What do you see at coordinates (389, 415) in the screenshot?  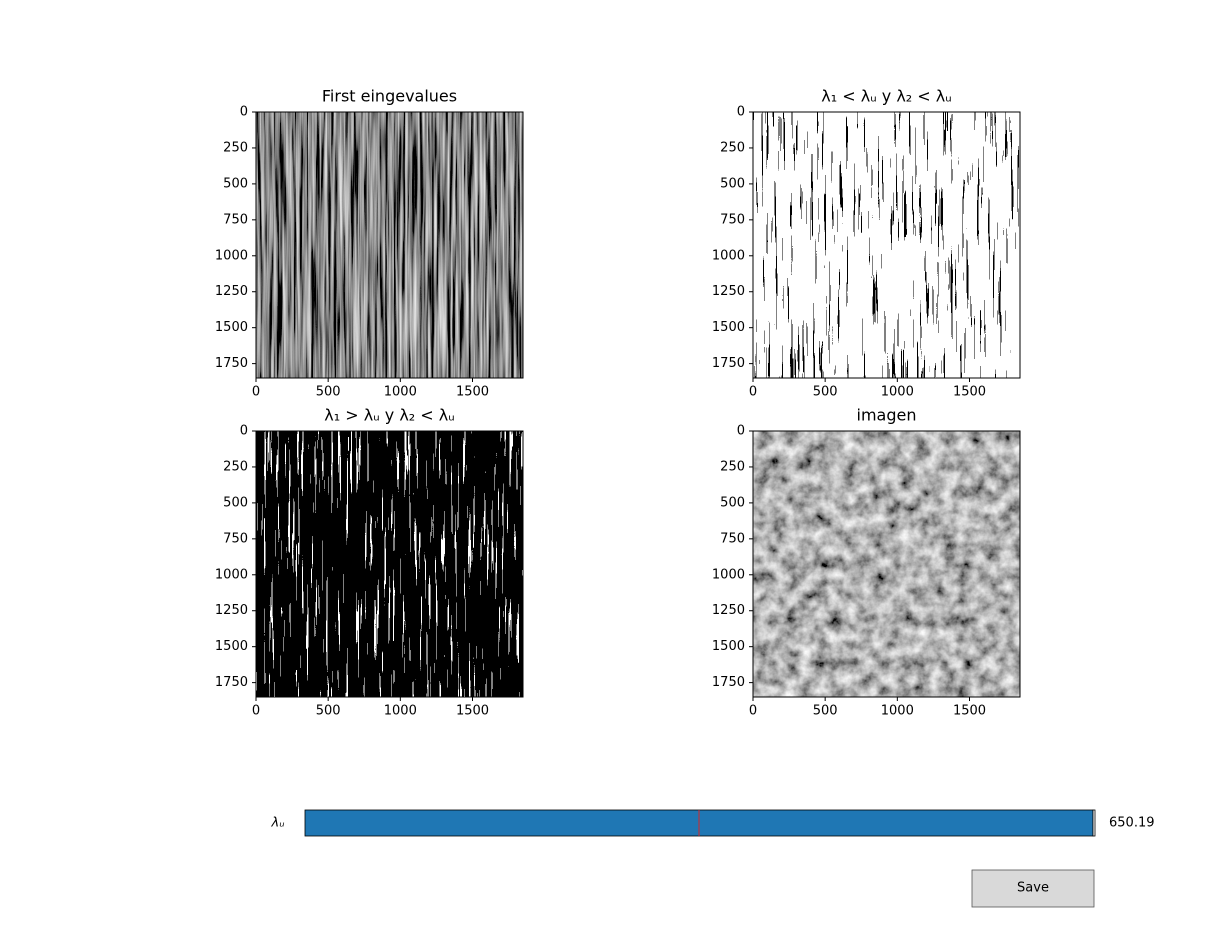 I see `axes-title: λ₁ > λᵤ y λ₂ < λᵤ` at bounding box center [389, 415].